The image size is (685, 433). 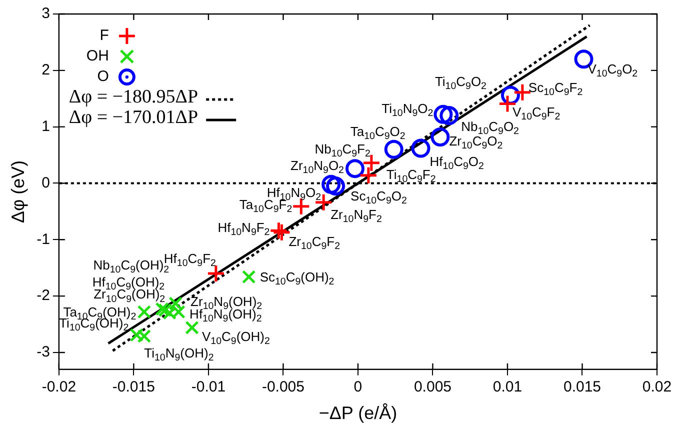 What do you see at coordinates (46, 70) in the screenshot?
I see `y-tick-label: 2` at bounding box center [46, 70].